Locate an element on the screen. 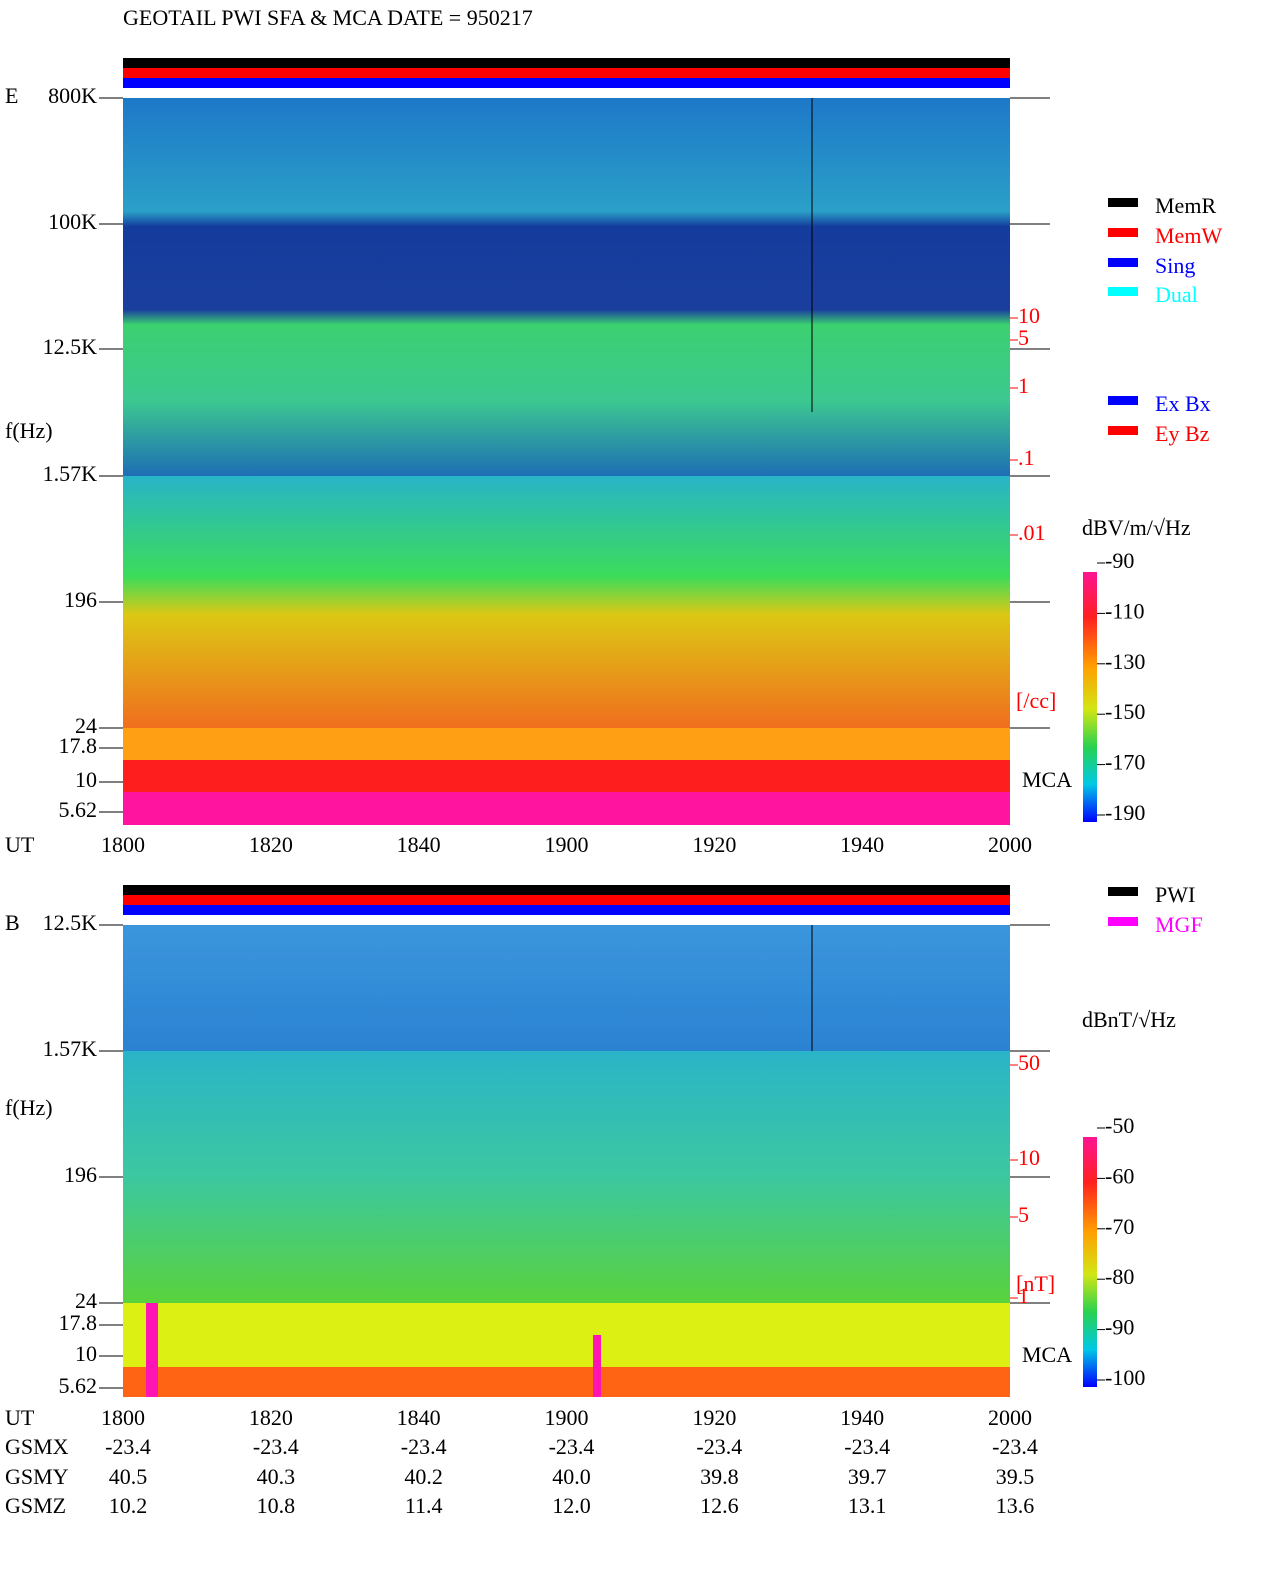 The height and width of the screenshot is (1593, 1280). ephemeris-value: 10.2 is located at coordinates (128, 1505).